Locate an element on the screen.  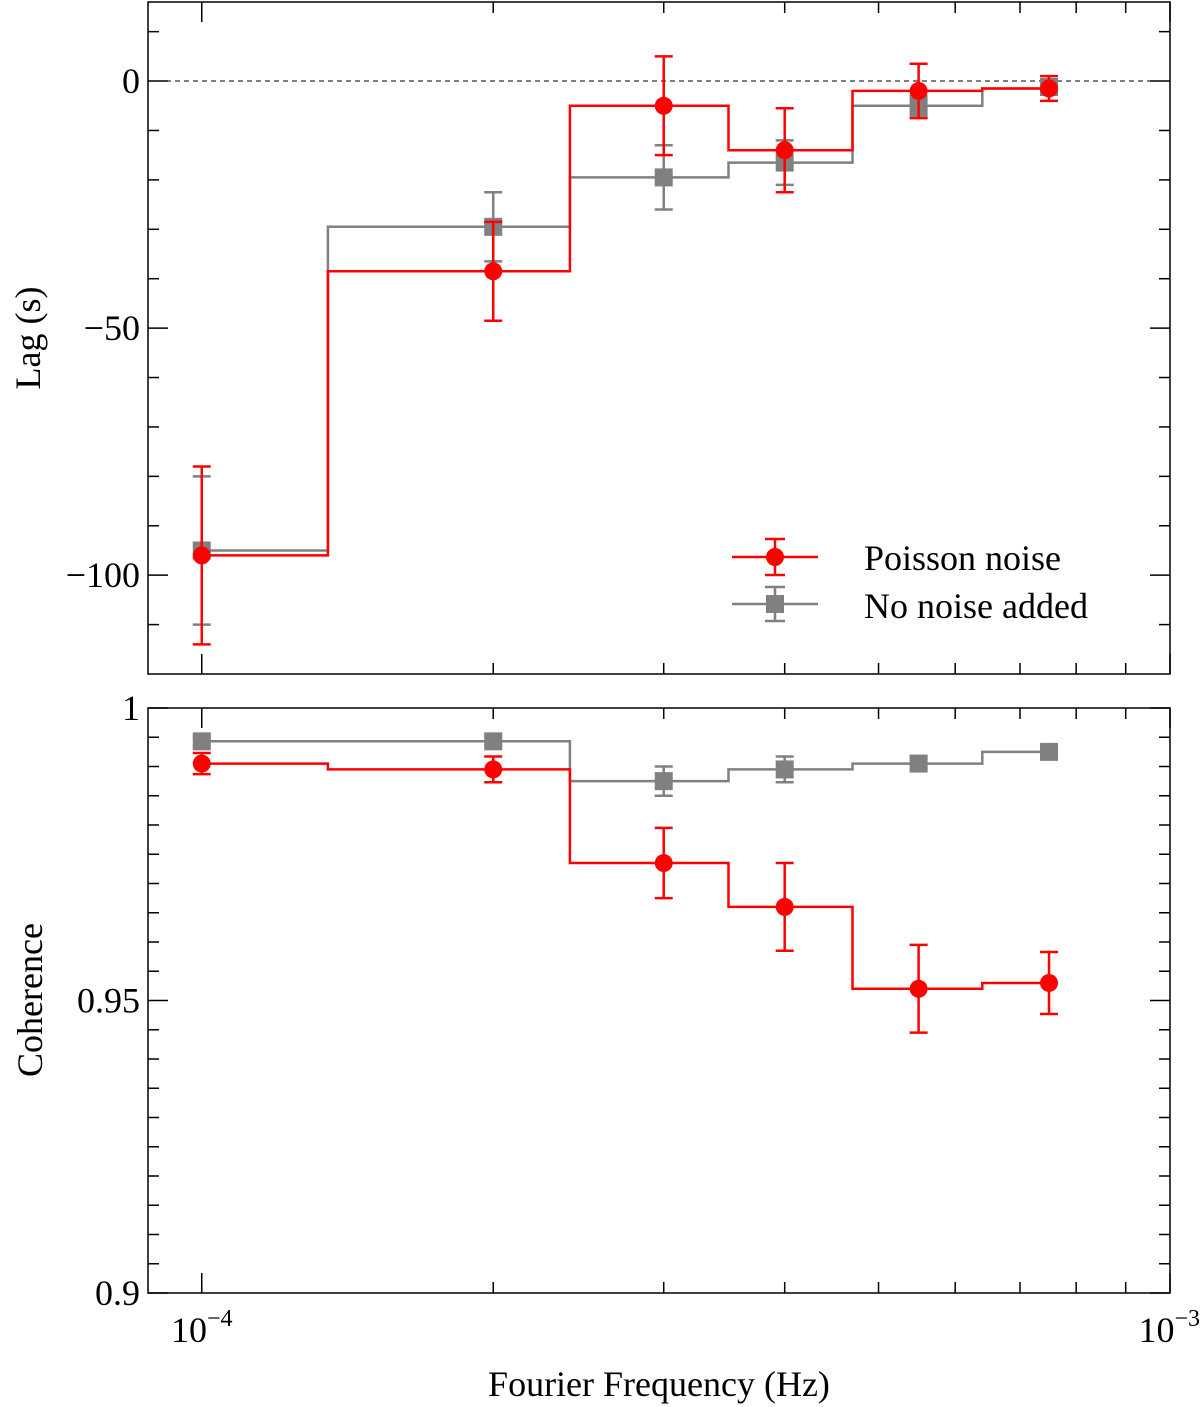
bottom-y-tick-labels: 1 0.95 0.9 is located at coordinates (108, 1000).